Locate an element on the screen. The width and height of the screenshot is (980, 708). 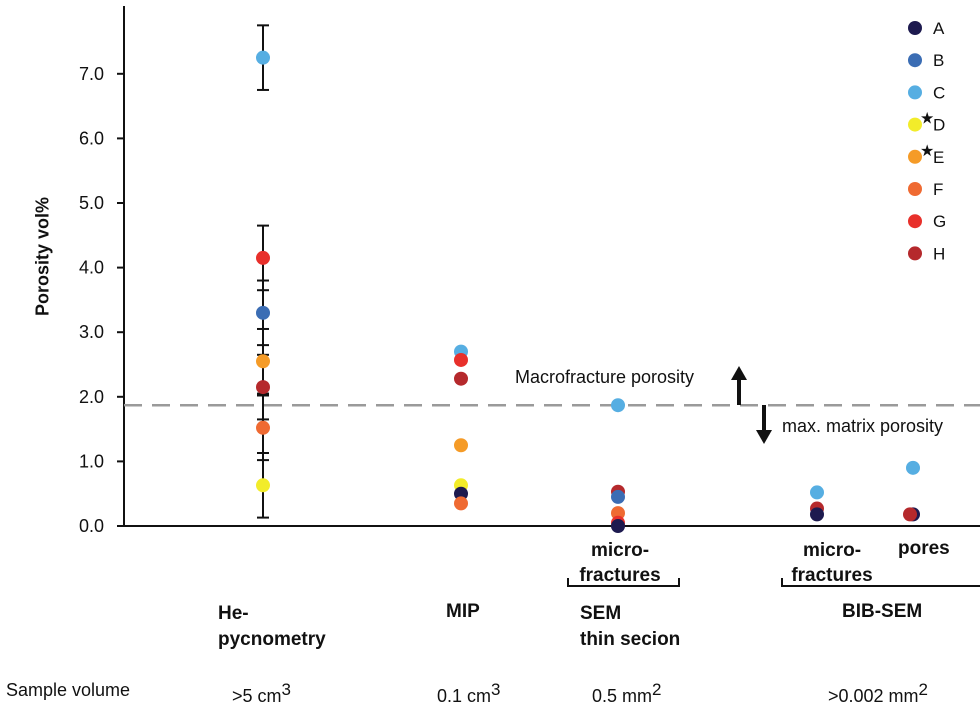
sample-volume-mip-sup: 3 is located at coordinates (496, 689).